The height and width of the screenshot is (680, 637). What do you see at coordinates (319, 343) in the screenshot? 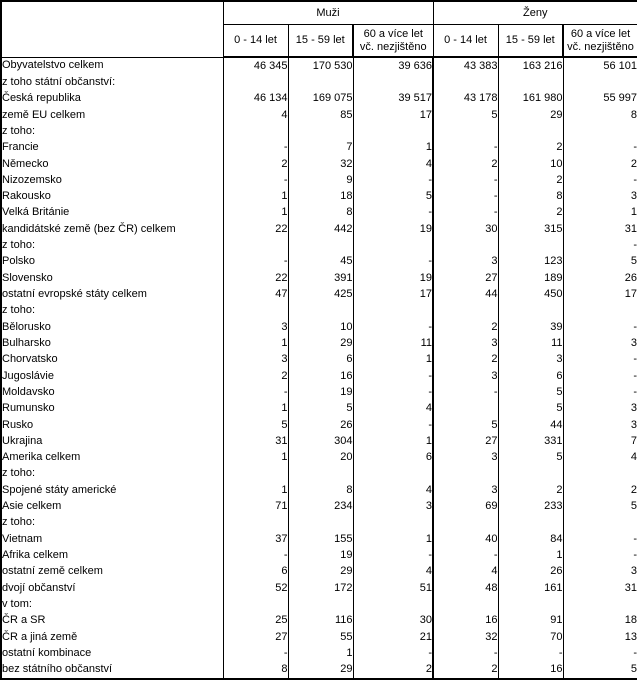
I see `table-row: Bulharsko 1 29 11 3 11 3` at bounding box center [319, 343].